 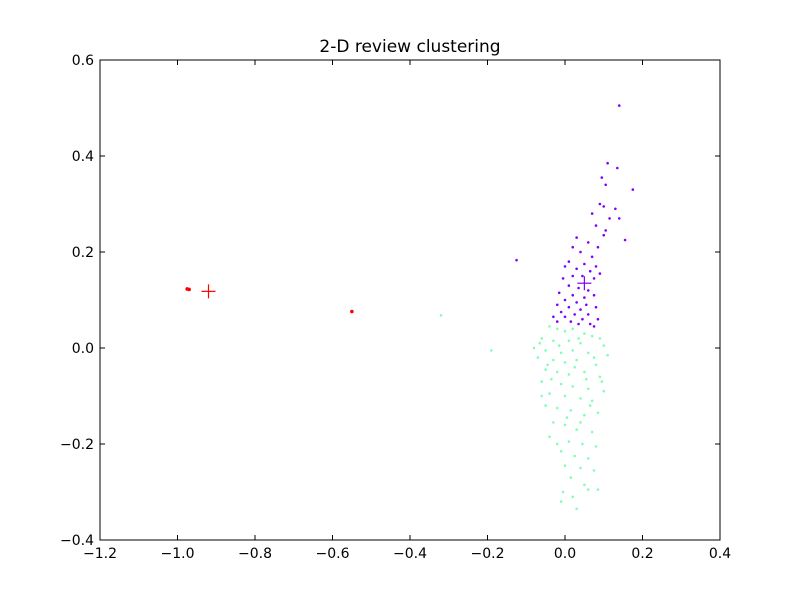 What do you see at coordinates (100, 554) in the screenshot?
I see `x-tick-label: −1.2` at bounding box center [100, 554].